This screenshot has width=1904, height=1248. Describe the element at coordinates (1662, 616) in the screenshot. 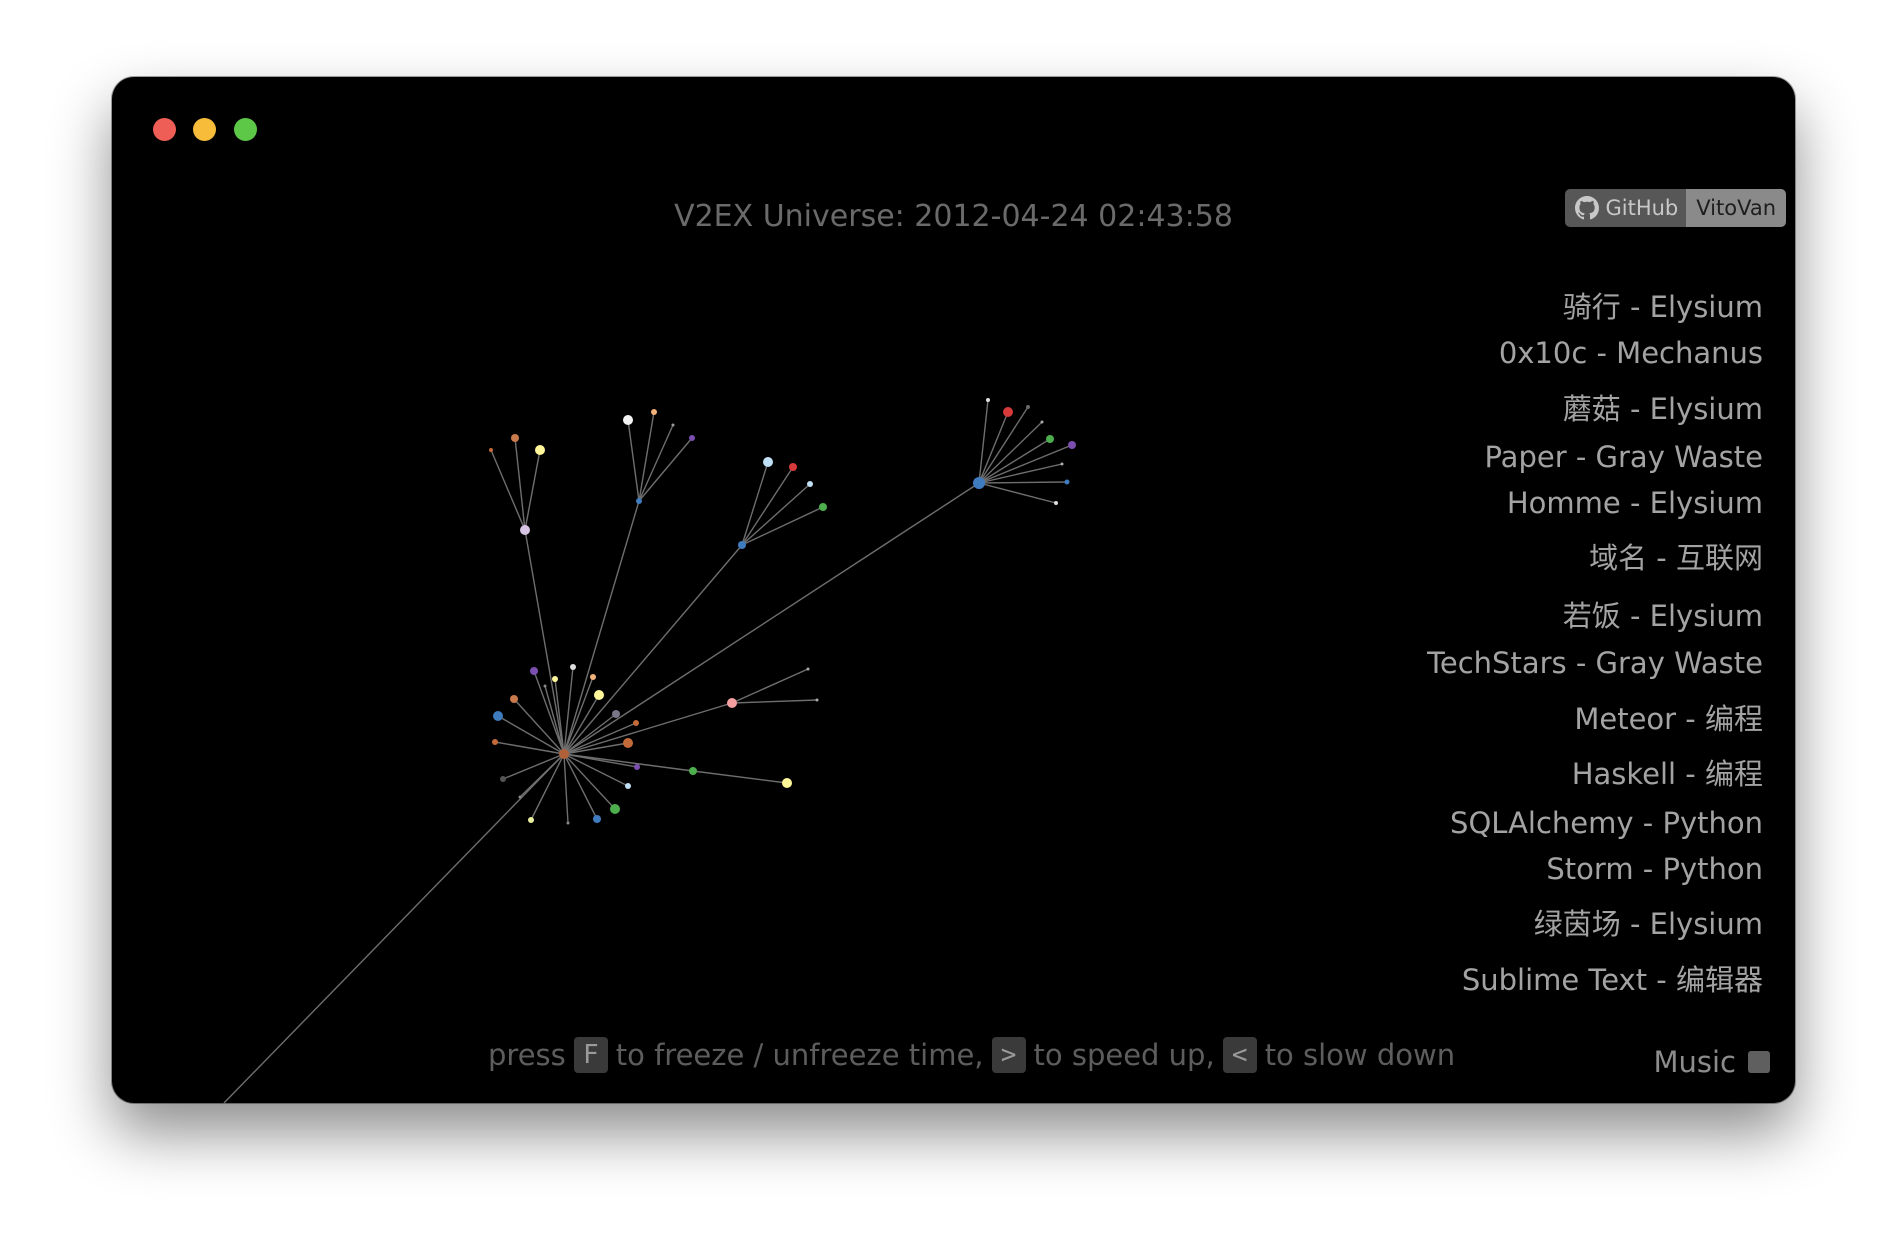

I see `list-item: 若饭 - Elysium` at that location.